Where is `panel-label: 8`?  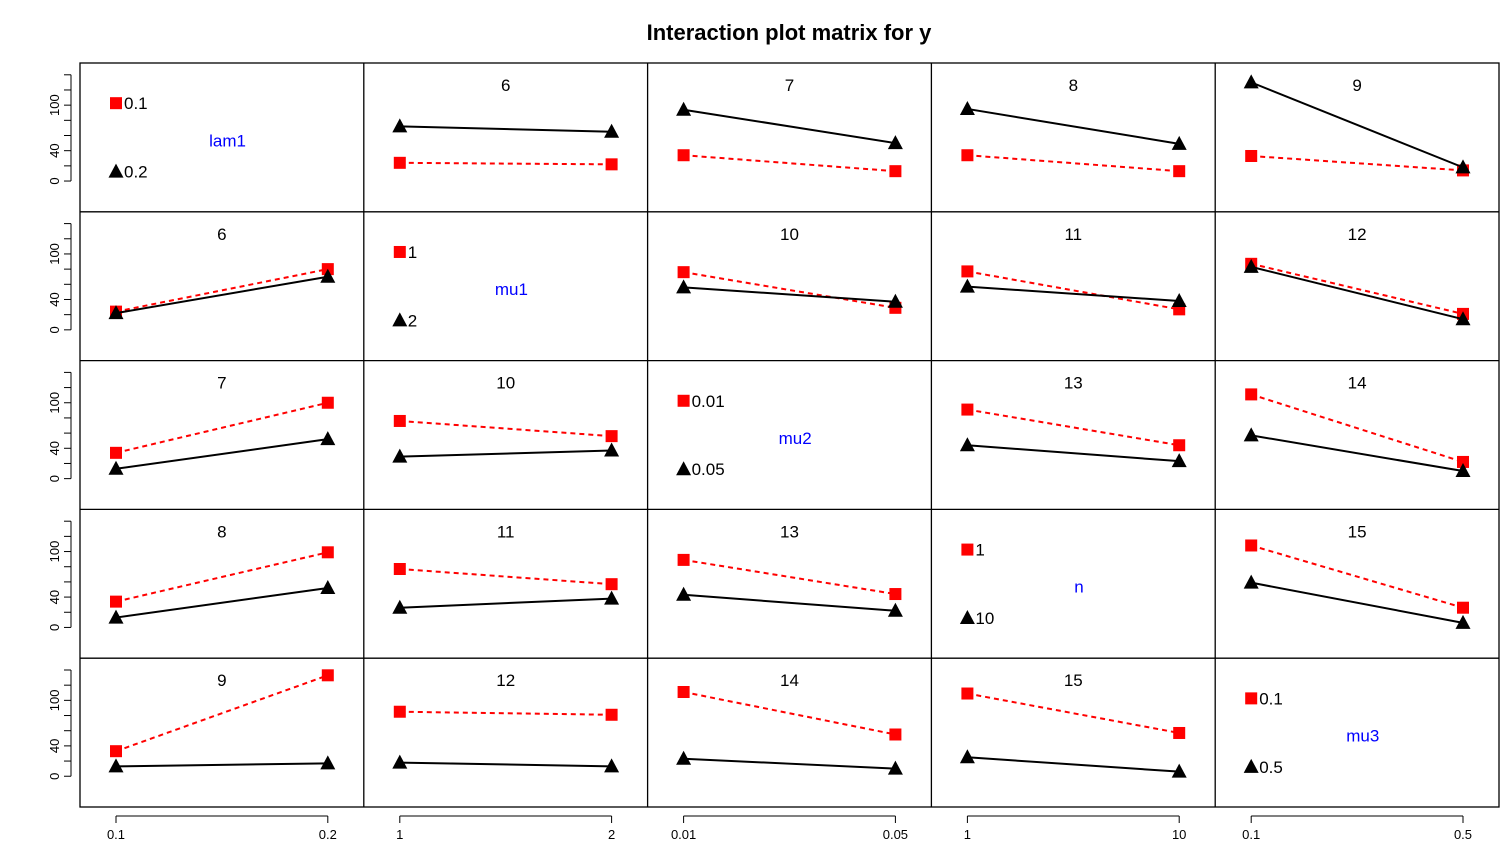
panel-label: 8 is located at coordinates (1073, 85).